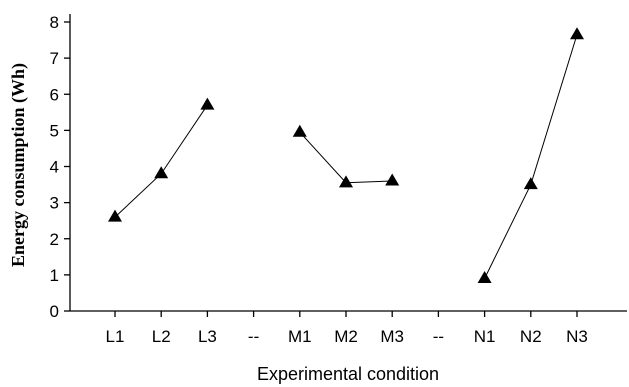 Image resolution: width=629 pixels, height=387 pixels. I want to click on y-tick-label: 7, so click(54, 58).